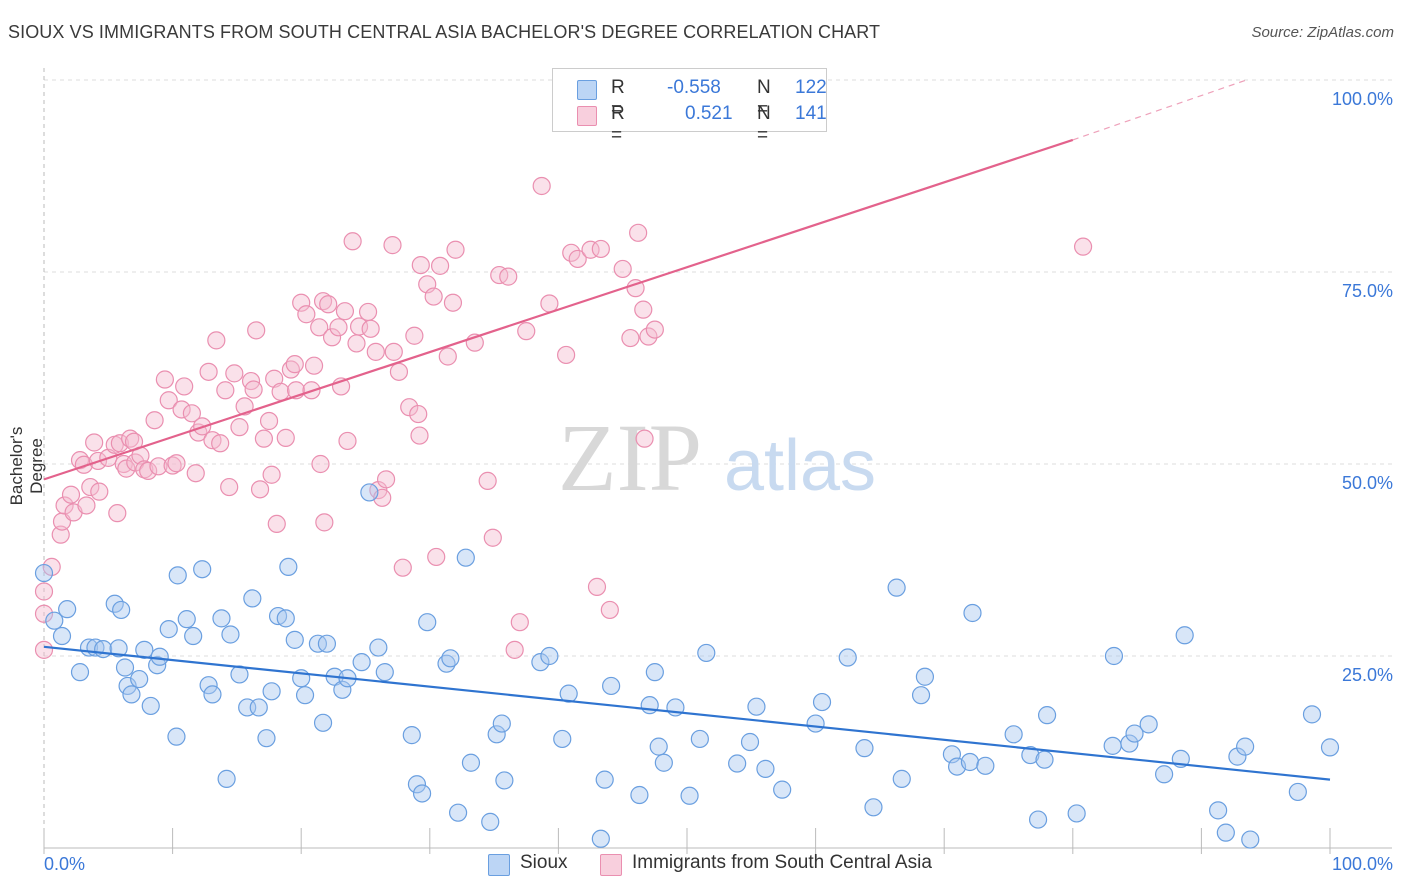  Describe the element at coordinates (811, 113) in the screenshot. I see `legend-n-value: 141` at that location.